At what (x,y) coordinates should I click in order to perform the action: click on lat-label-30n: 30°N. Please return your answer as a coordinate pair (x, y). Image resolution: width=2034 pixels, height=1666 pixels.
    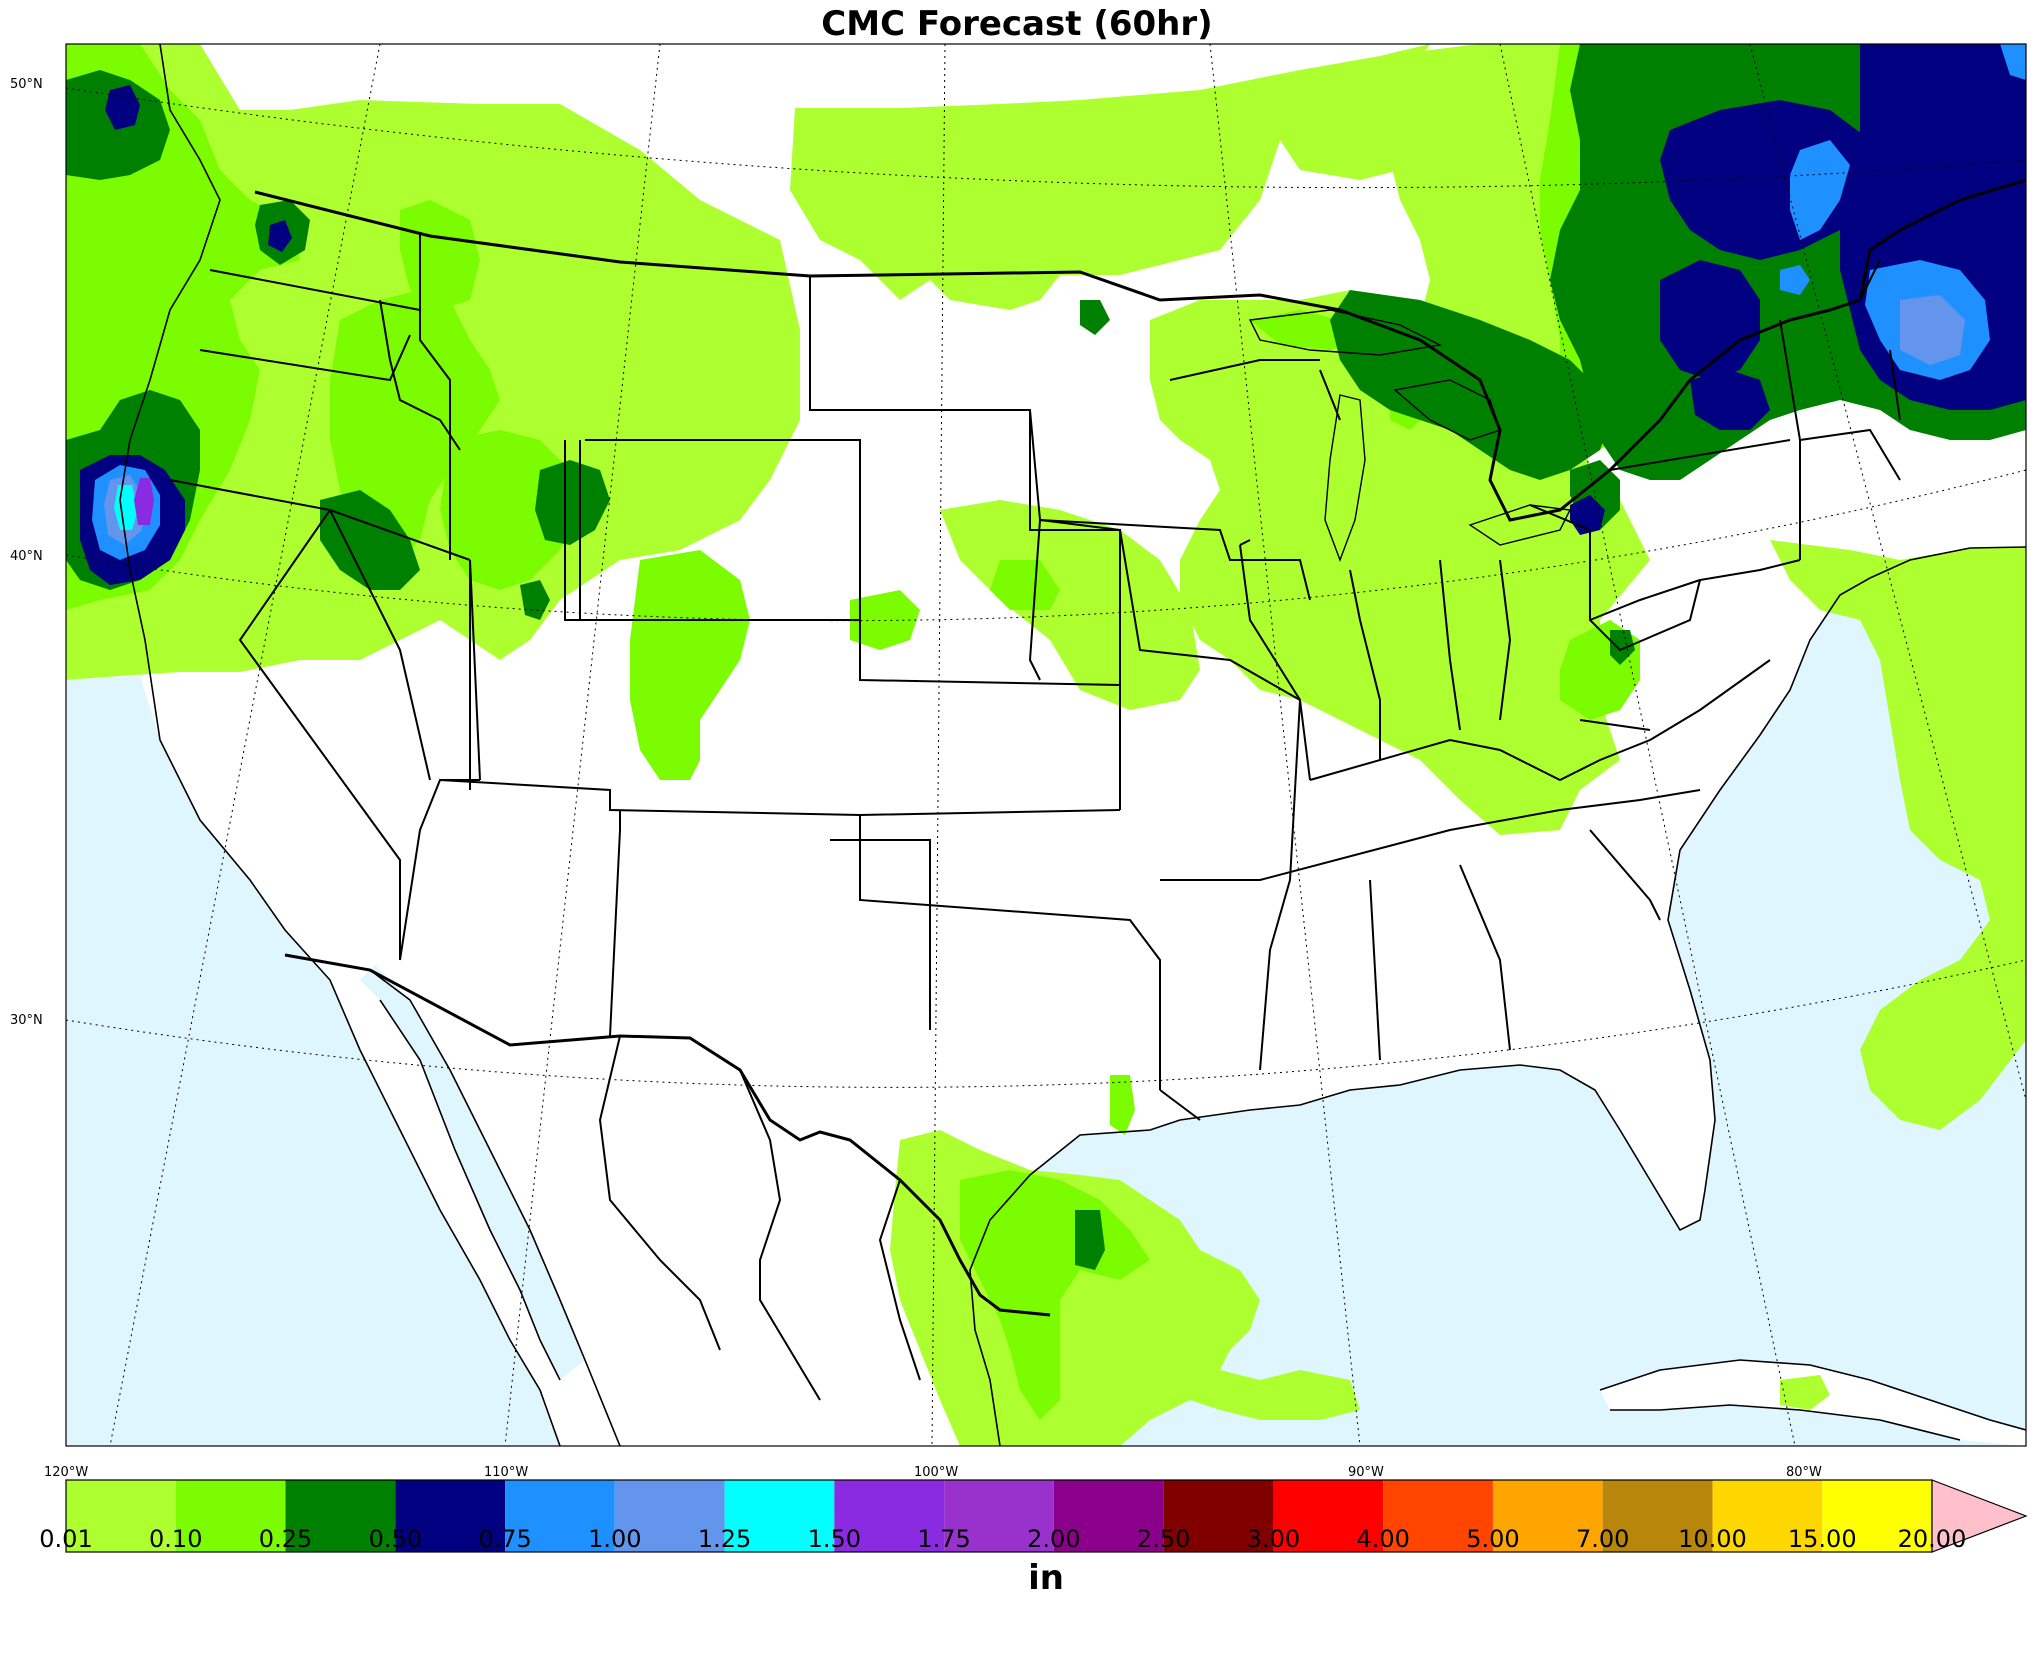
    Looking at the image, I should click on (26, 1020).